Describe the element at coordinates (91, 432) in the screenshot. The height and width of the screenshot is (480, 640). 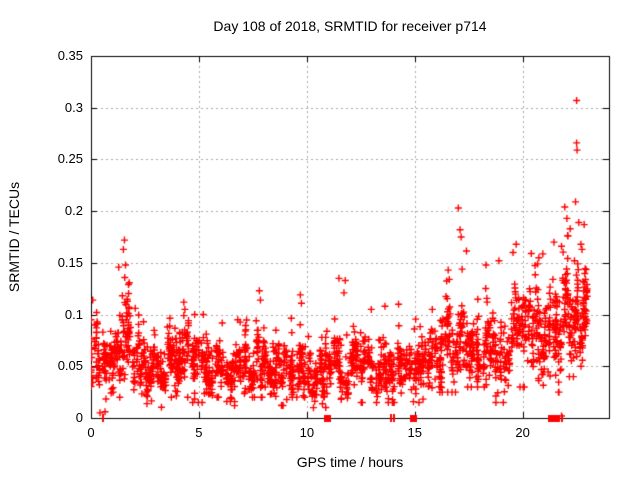
I see `x-tick-label: 0` at that location.